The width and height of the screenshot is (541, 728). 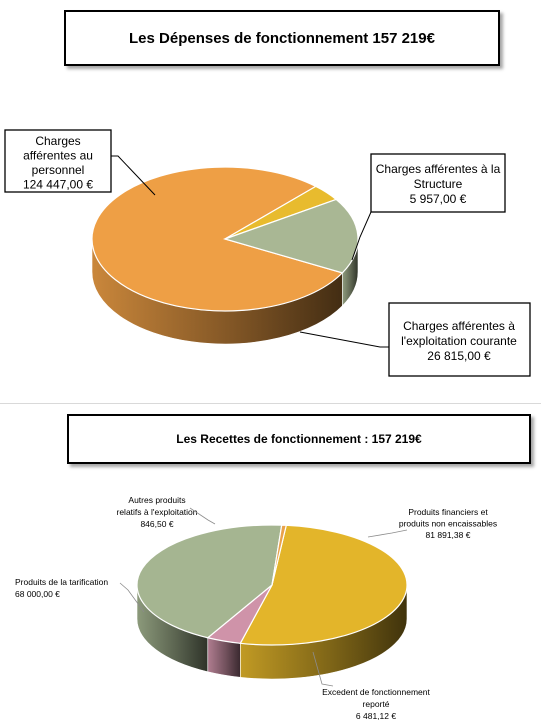 I want to click on leader-excedent, so click(x=323, y=669).